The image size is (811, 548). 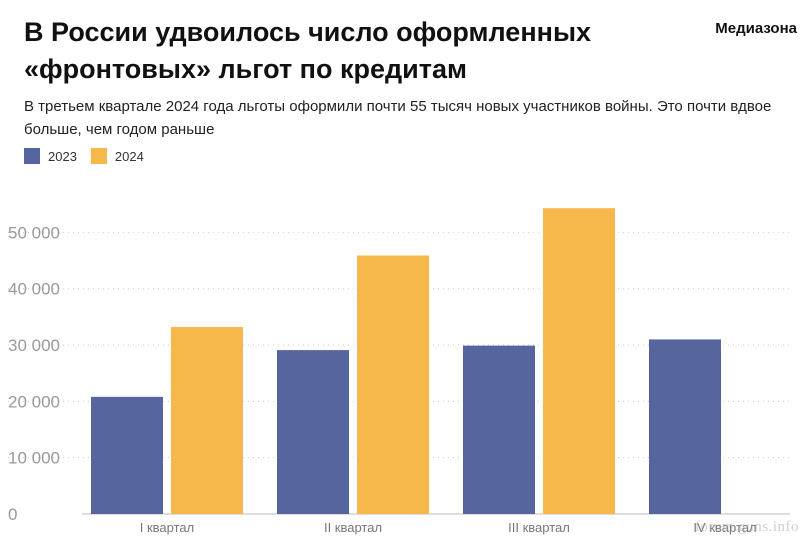 What do you see at coordinates (34, 401) in the screenshot?
I see `y-tick-label: 20 000` at bounding box center [34, 401].